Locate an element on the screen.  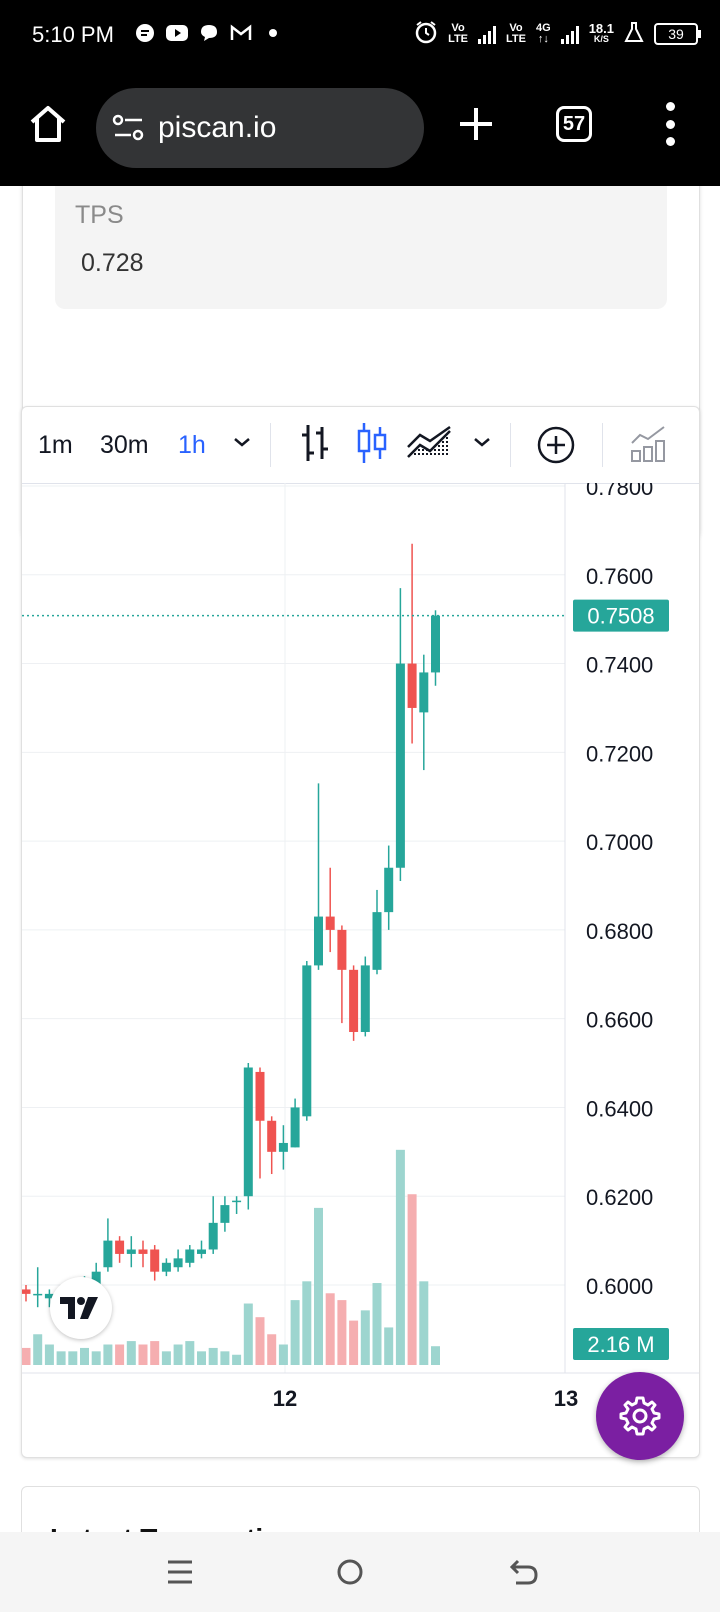
volume-badge is located at coordinates (621, 1344).